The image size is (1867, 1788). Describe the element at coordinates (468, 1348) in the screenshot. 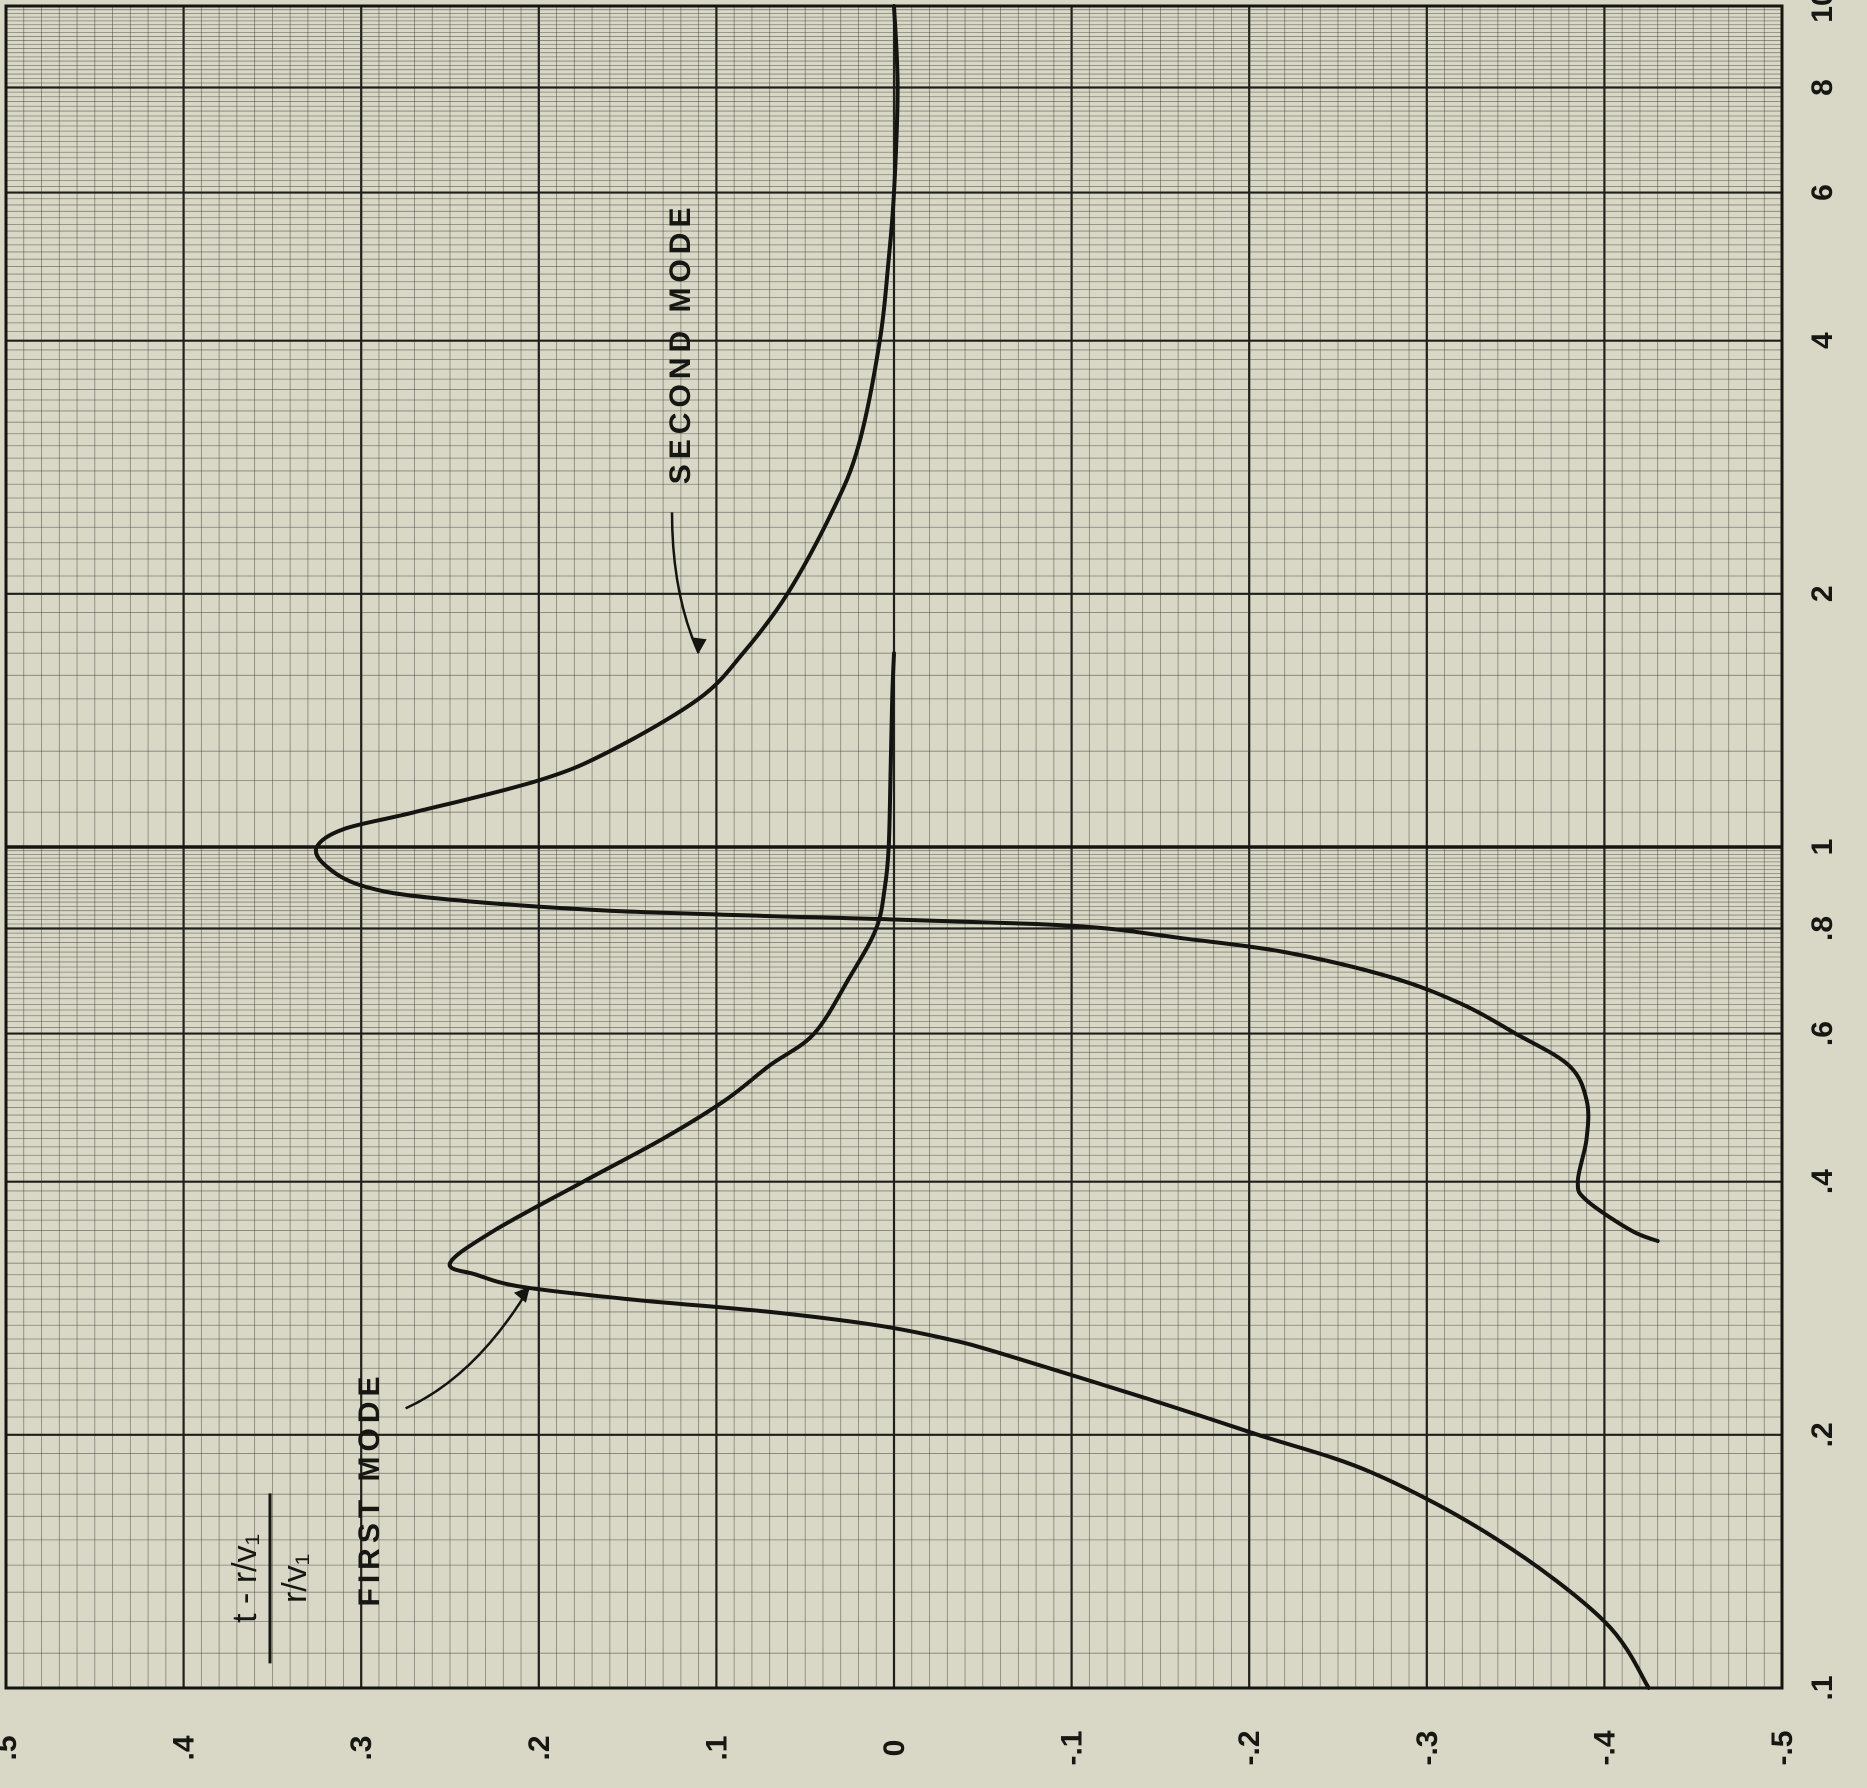

I see `pointer-first-mode` at that location.